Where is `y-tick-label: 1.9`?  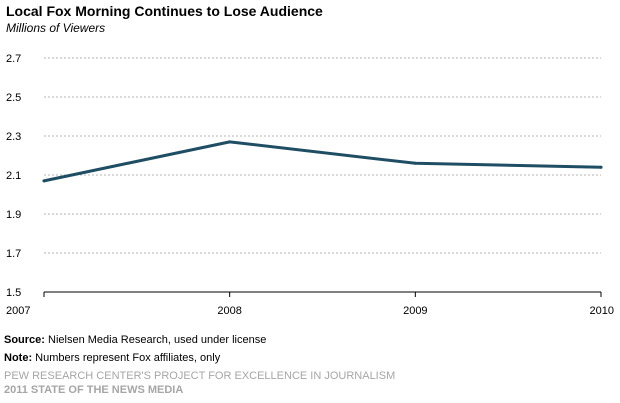 y-tick-label: 1.9 is located at coordinates (13, 215).